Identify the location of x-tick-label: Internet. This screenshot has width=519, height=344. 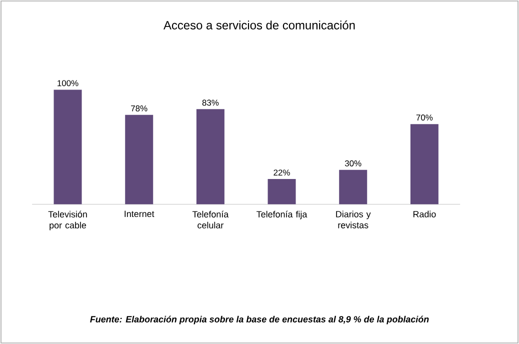
(139, 214).